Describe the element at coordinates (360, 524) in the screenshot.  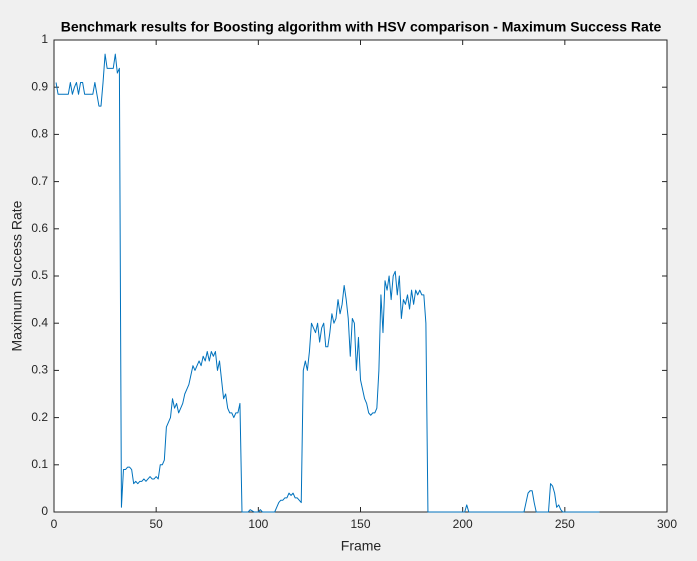
I see `x-tick-label: 150` at that location.